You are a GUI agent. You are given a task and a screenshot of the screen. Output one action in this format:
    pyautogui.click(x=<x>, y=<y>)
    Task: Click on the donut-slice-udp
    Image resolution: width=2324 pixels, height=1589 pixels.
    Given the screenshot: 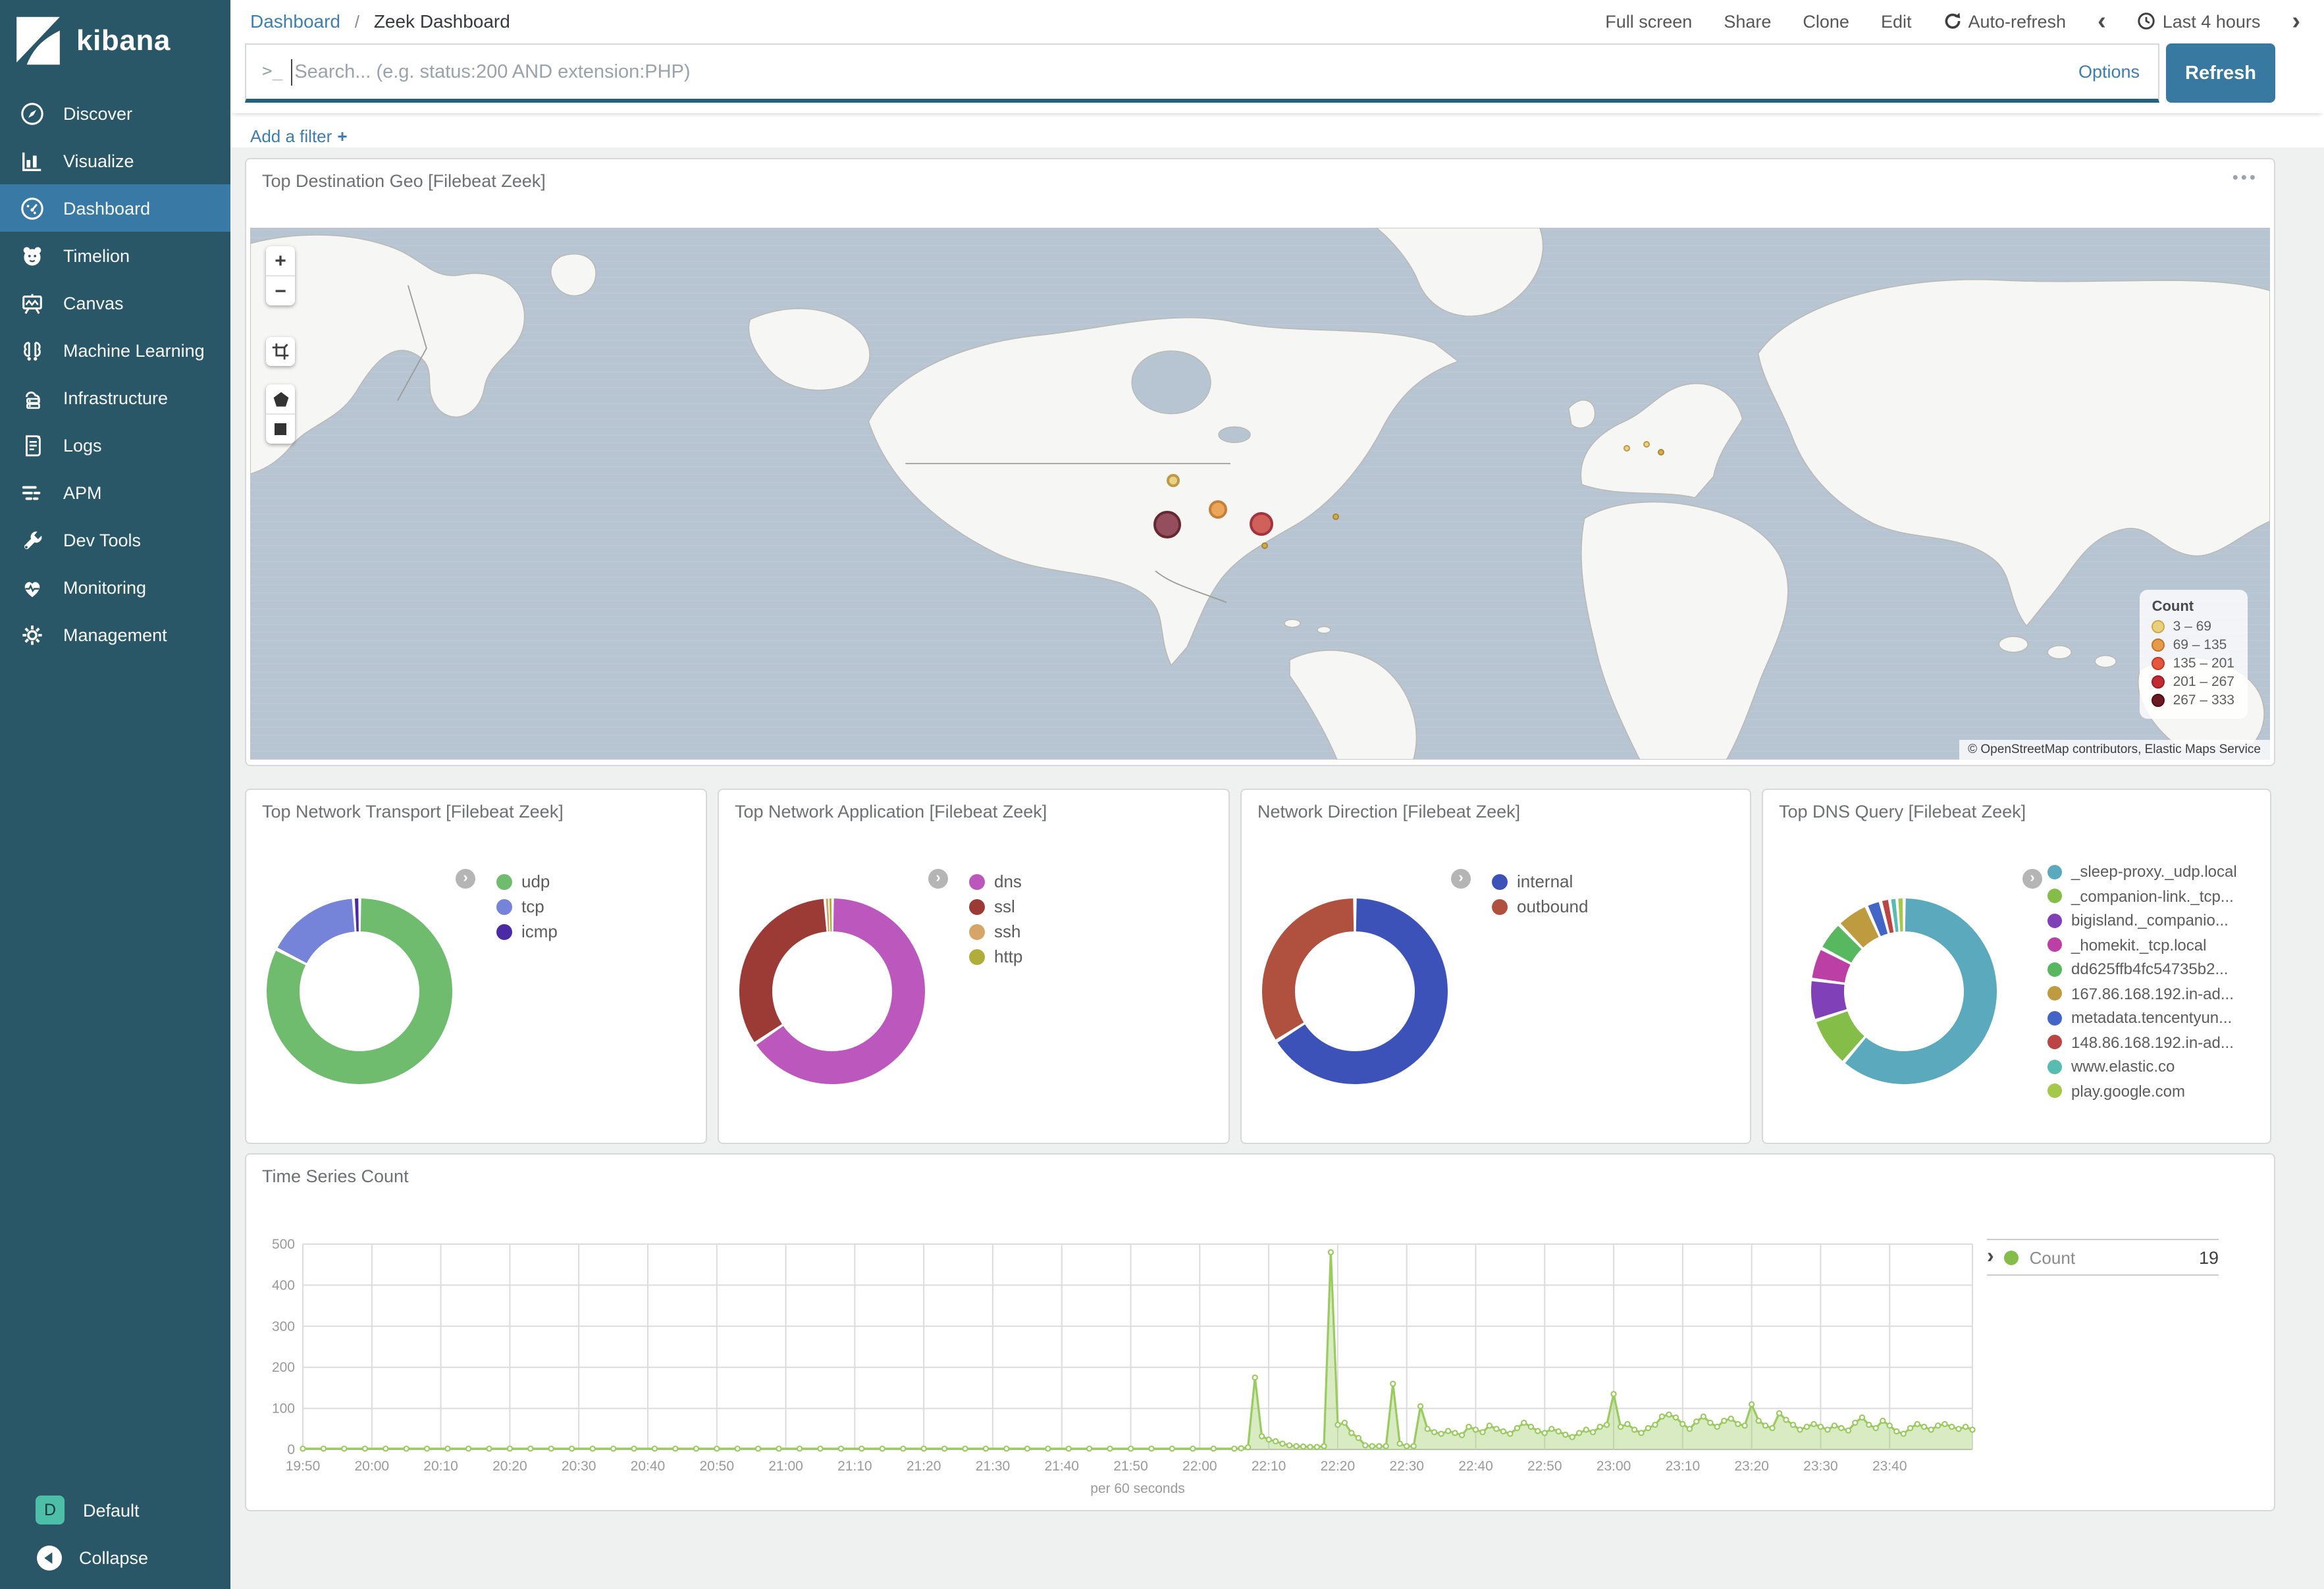 What is the action you would take?
    pyautogui.click(x=359, y=991)
    